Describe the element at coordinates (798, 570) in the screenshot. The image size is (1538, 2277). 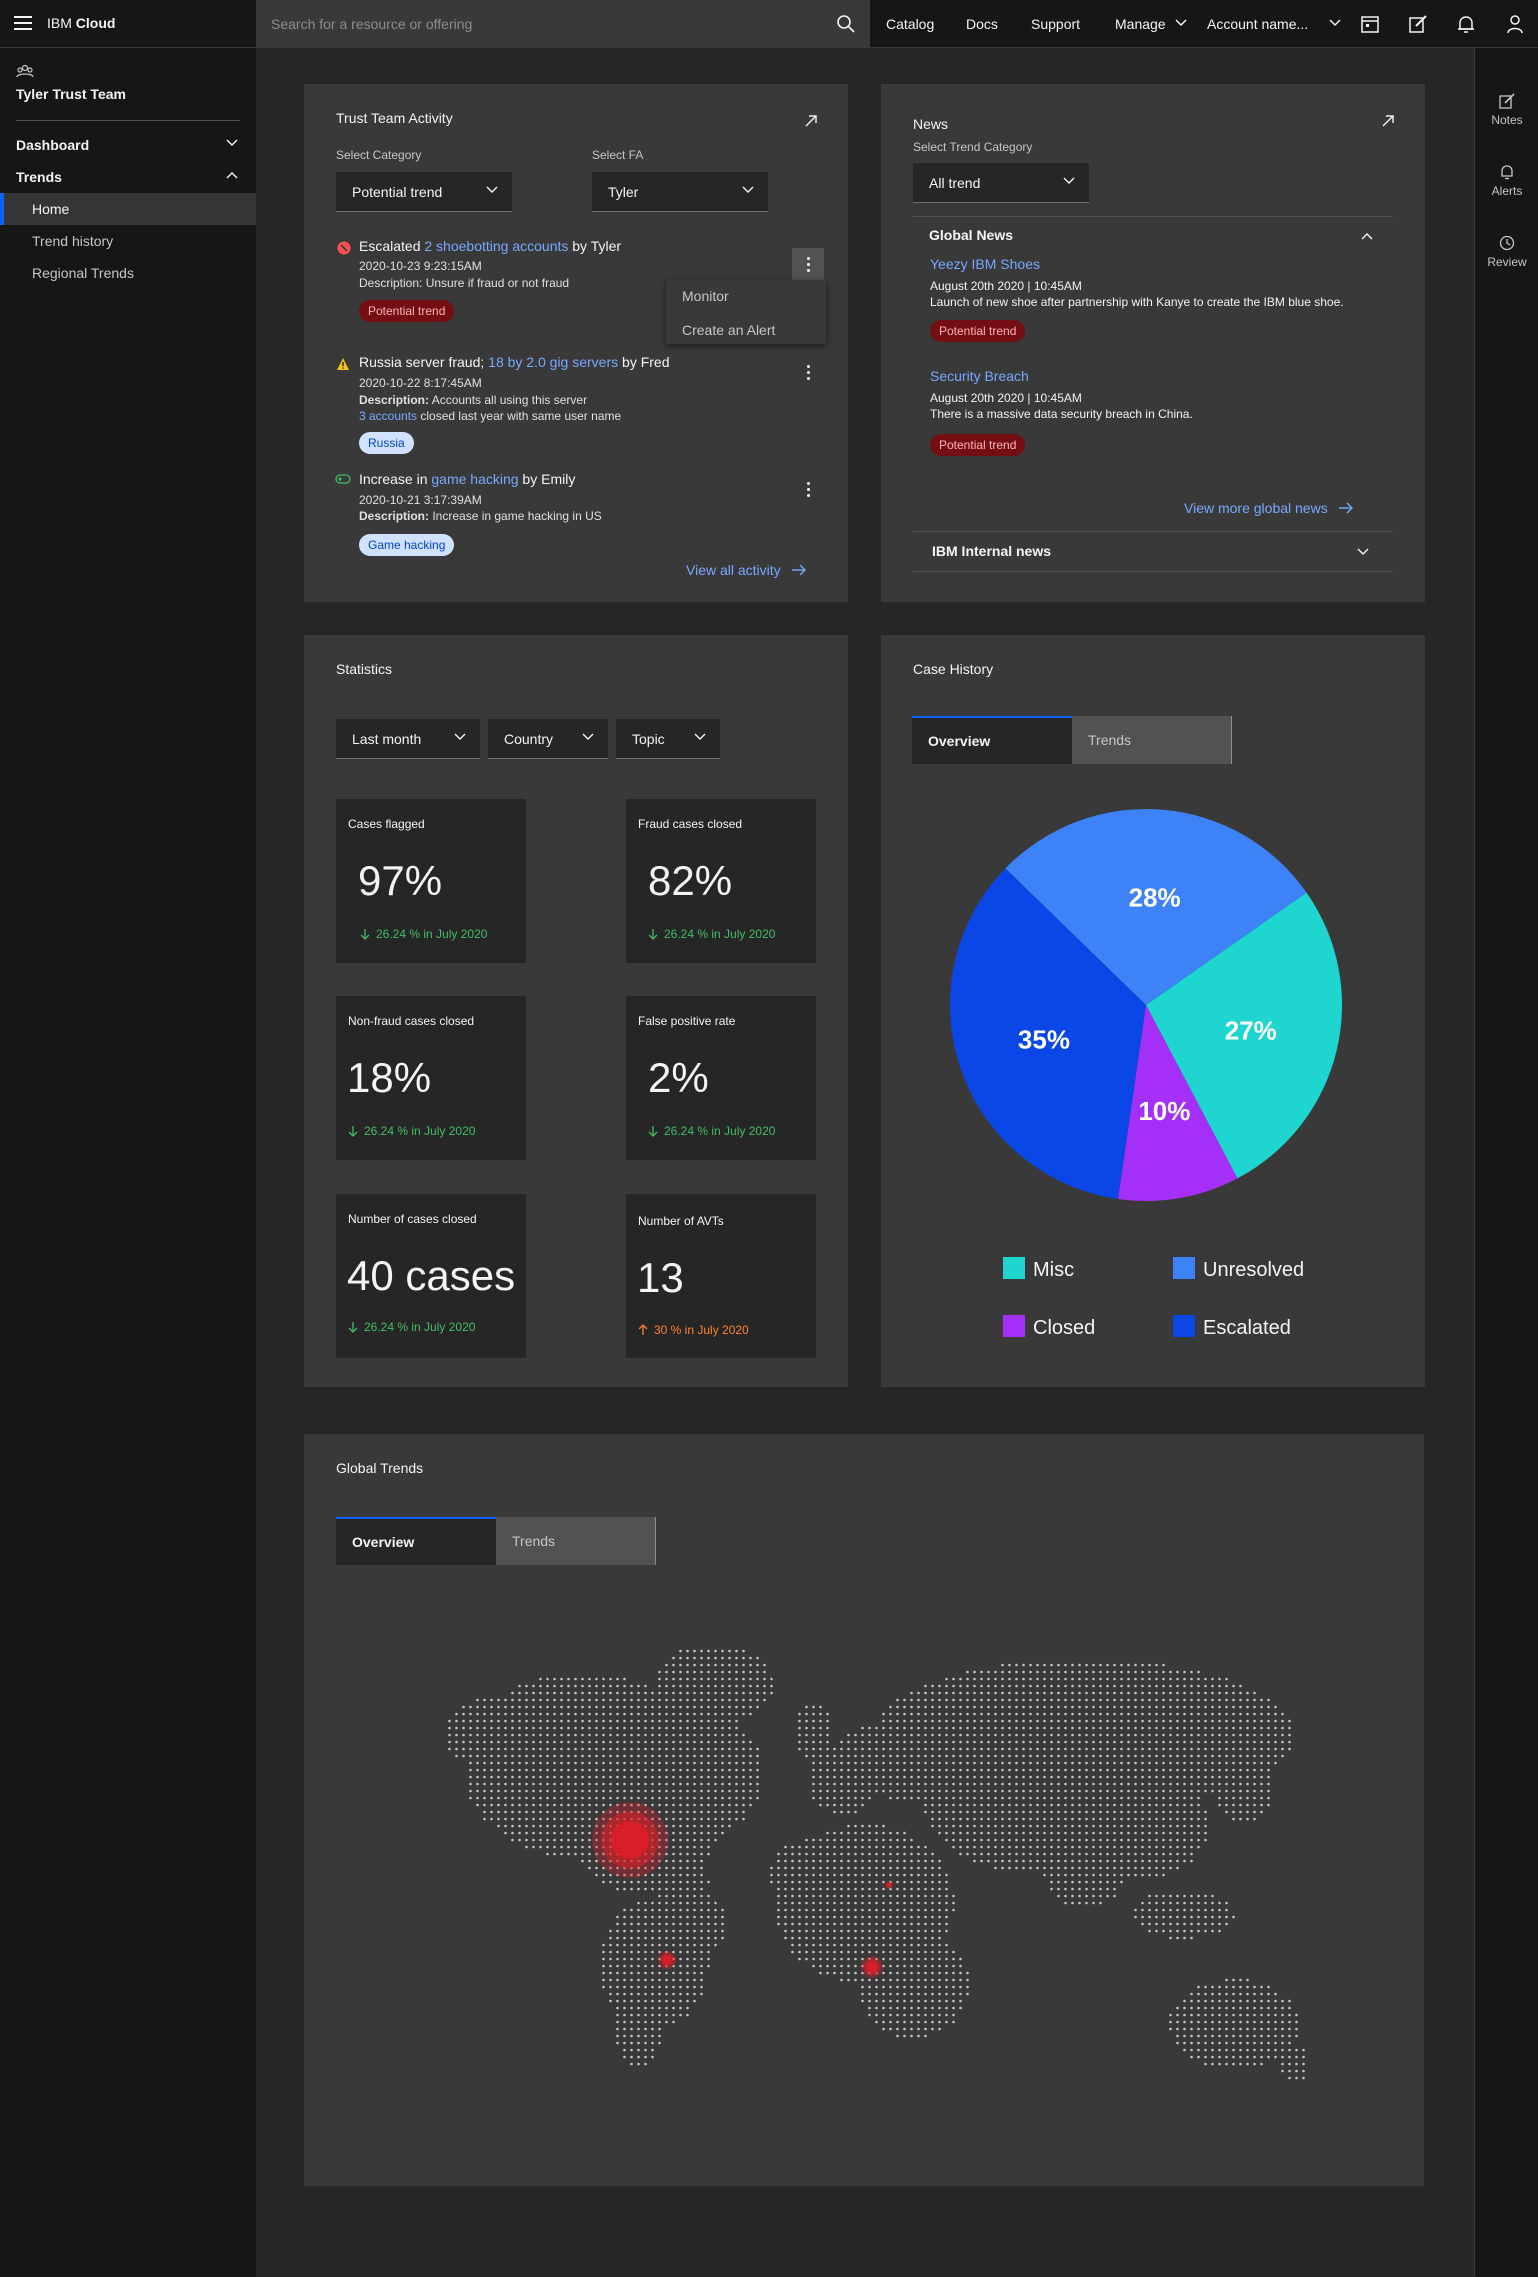
I see `arrow-right-icon` at that location.